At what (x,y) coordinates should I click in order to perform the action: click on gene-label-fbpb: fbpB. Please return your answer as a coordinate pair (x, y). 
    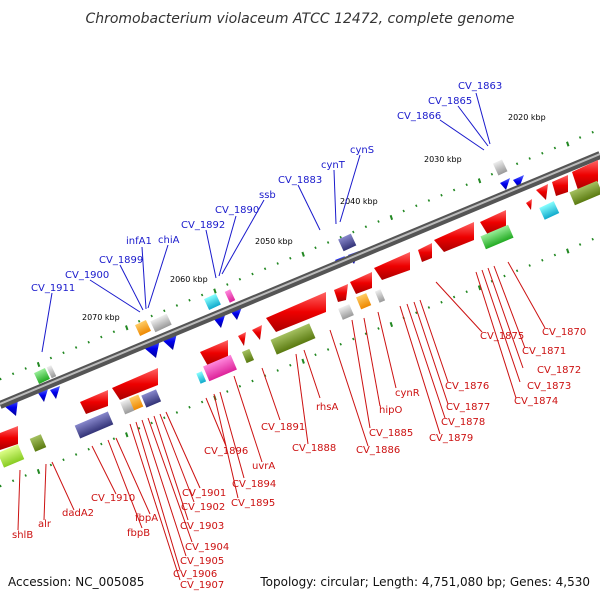
    Looking at the image, I should click on (138, 533).